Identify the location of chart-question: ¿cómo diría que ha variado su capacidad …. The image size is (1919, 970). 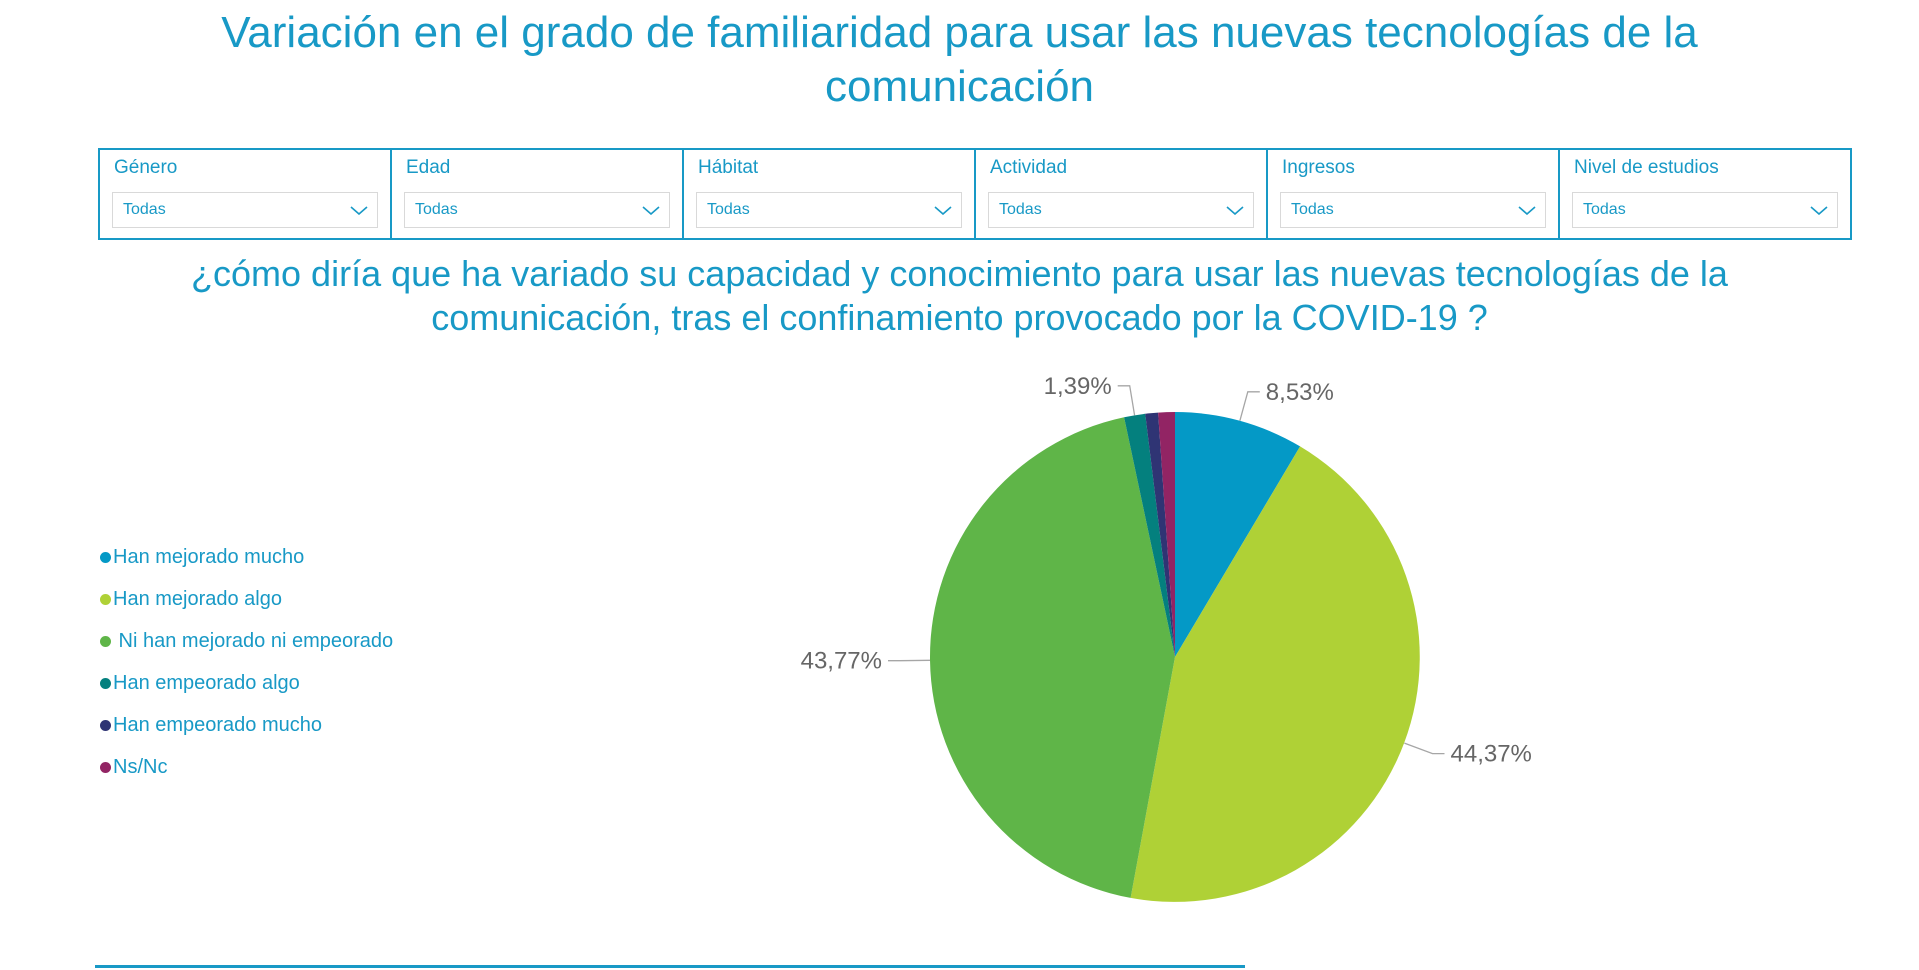
(959, 295).